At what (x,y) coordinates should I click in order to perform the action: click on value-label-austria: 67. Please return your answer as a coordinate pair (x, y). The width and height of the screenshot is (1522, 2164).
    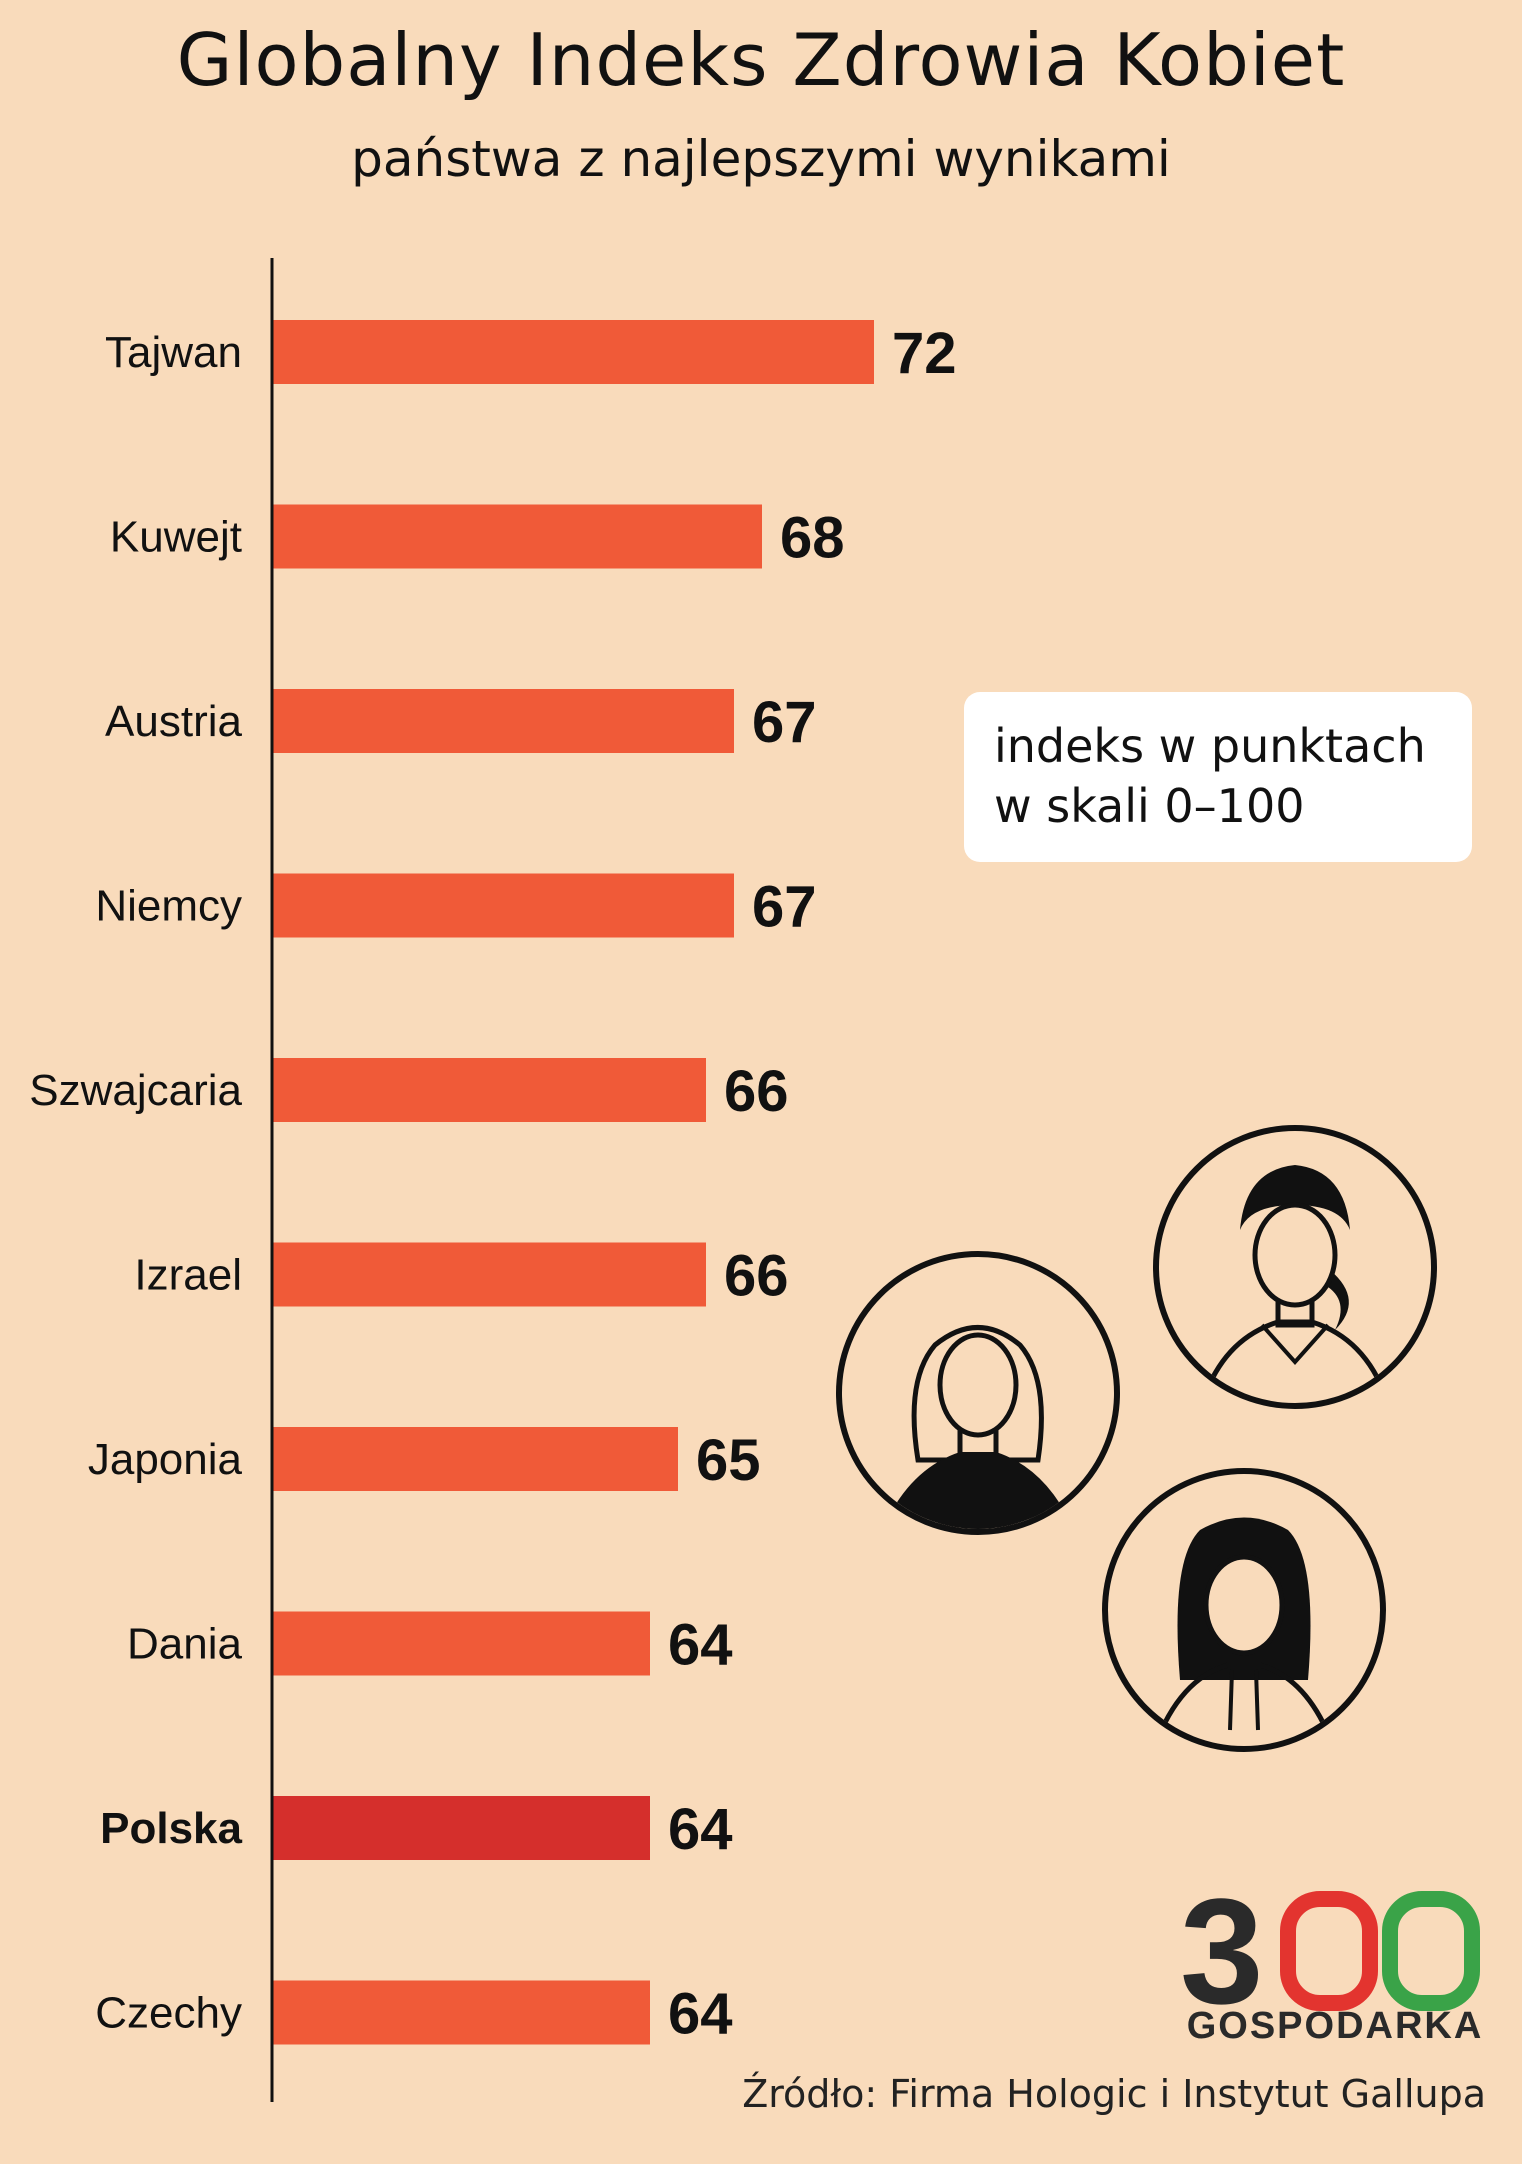
    Looking at the image, I should click on (784, 722).